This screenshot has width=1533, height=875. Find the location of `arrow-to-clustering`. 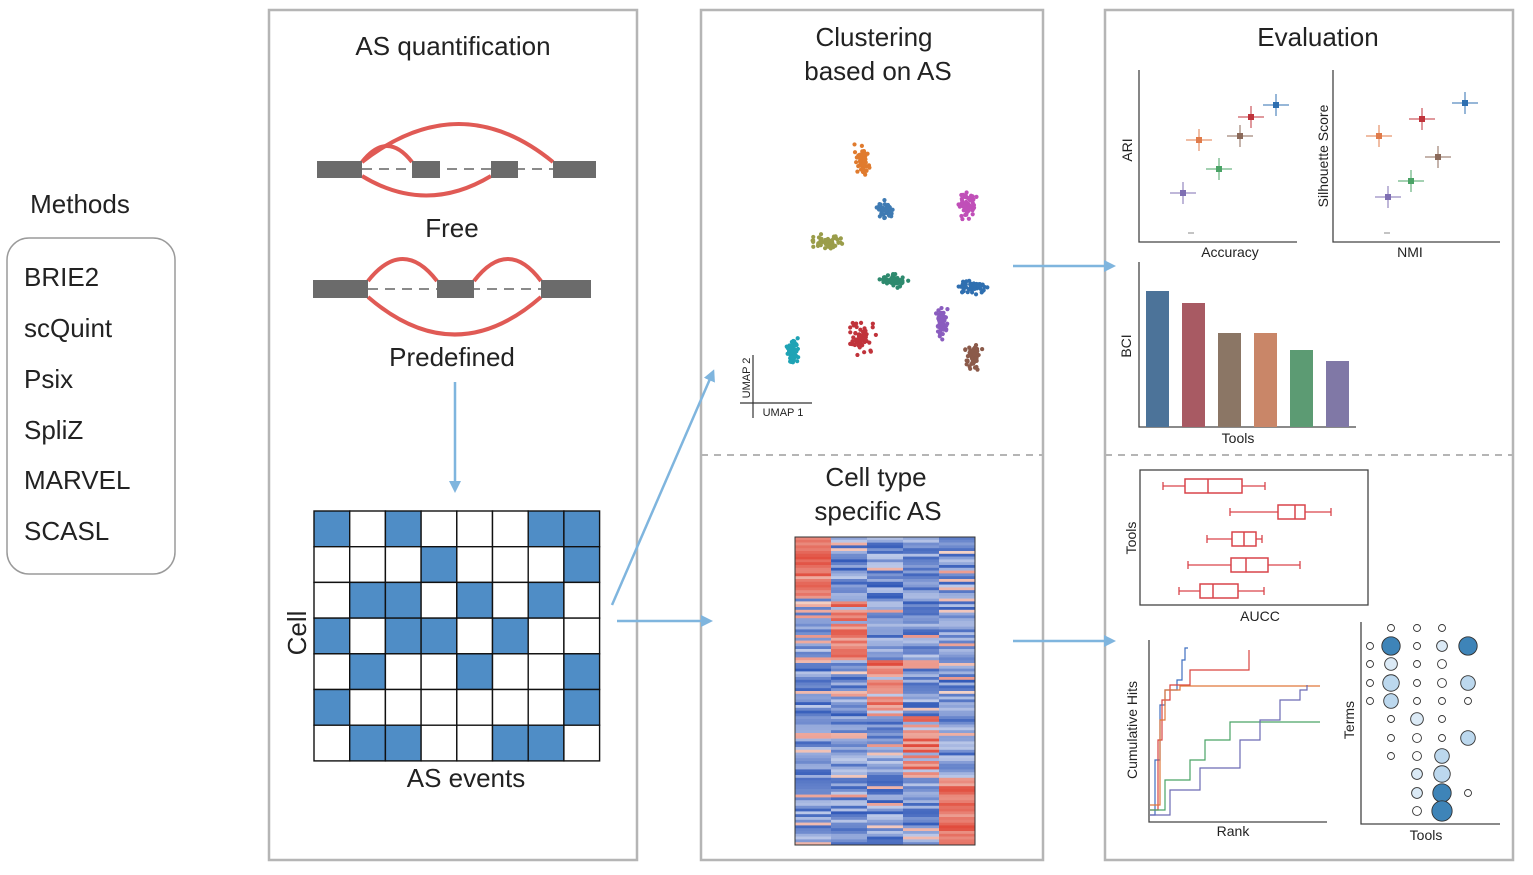

arrow-to-clustering is located at coordinates (662, 487).